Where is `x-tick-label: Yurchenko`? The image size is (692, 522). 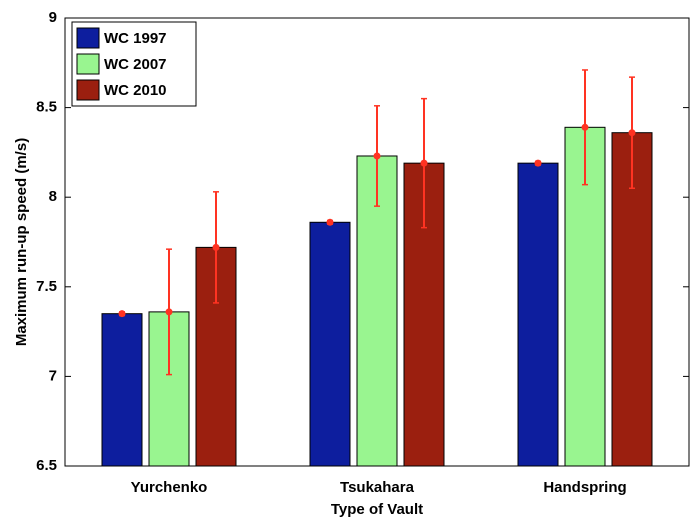 x-tick-label: Yurchenko is located at coordinates (169, 487).